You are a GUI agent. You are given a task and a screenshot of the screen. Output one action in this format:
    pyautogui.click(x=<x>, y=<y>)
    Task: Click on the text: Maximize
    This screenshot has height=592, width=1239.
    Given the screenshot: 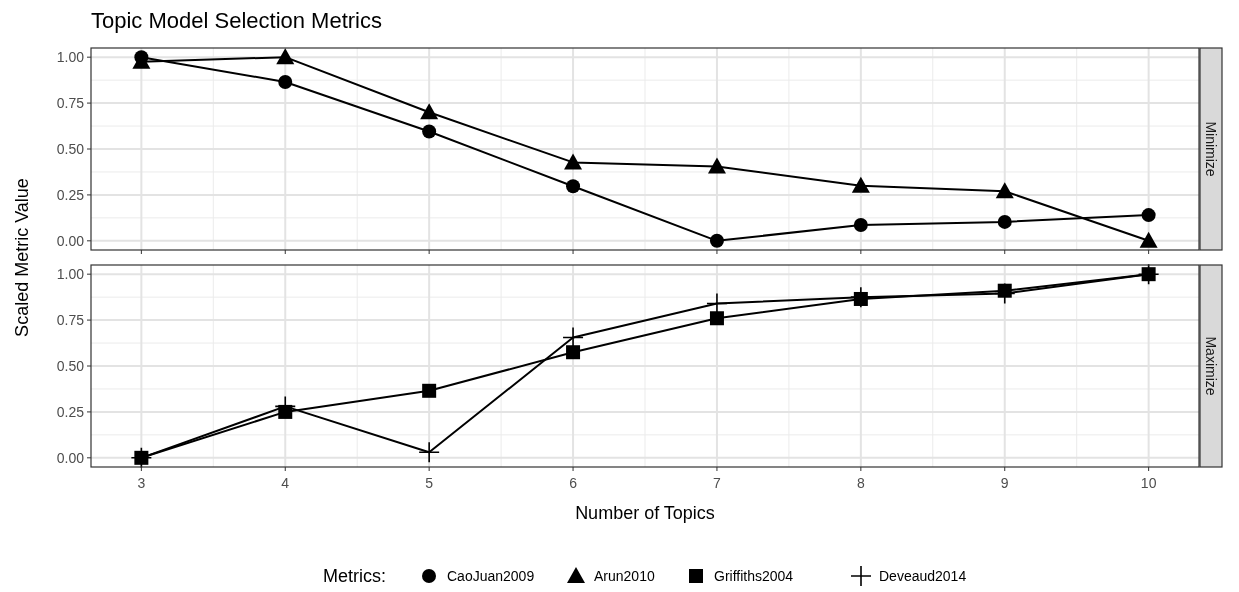 What is the action you would take?
    pyautogui.click(x=1211, y=366)
    